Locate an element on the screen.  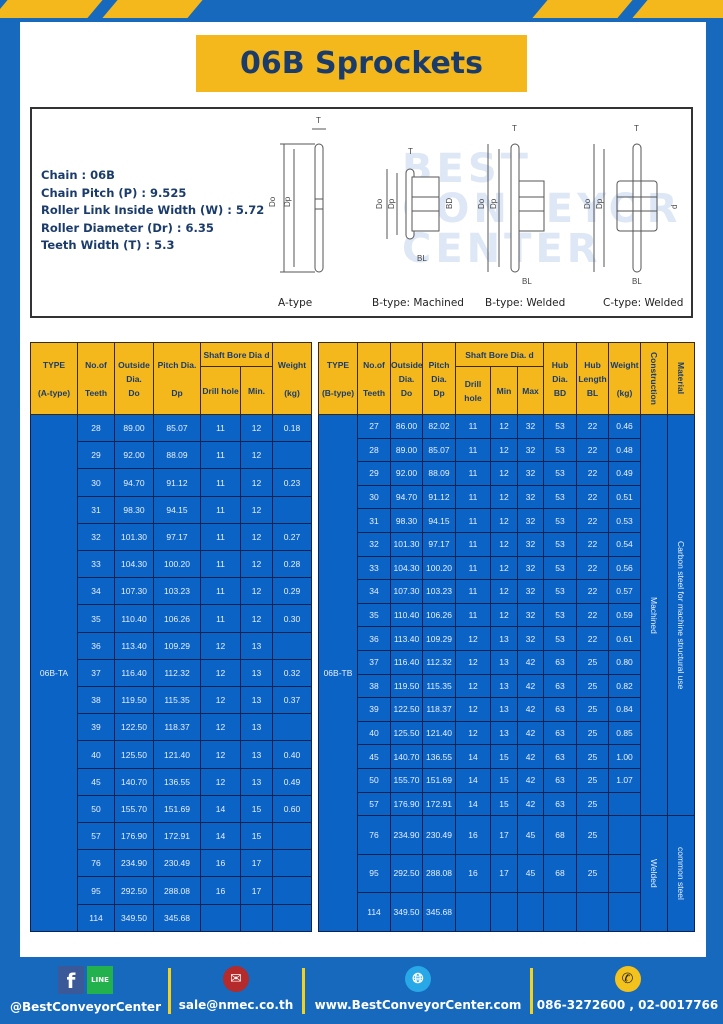
cell-pitch-dia: 91.12 is located at coordinates (177, 482).